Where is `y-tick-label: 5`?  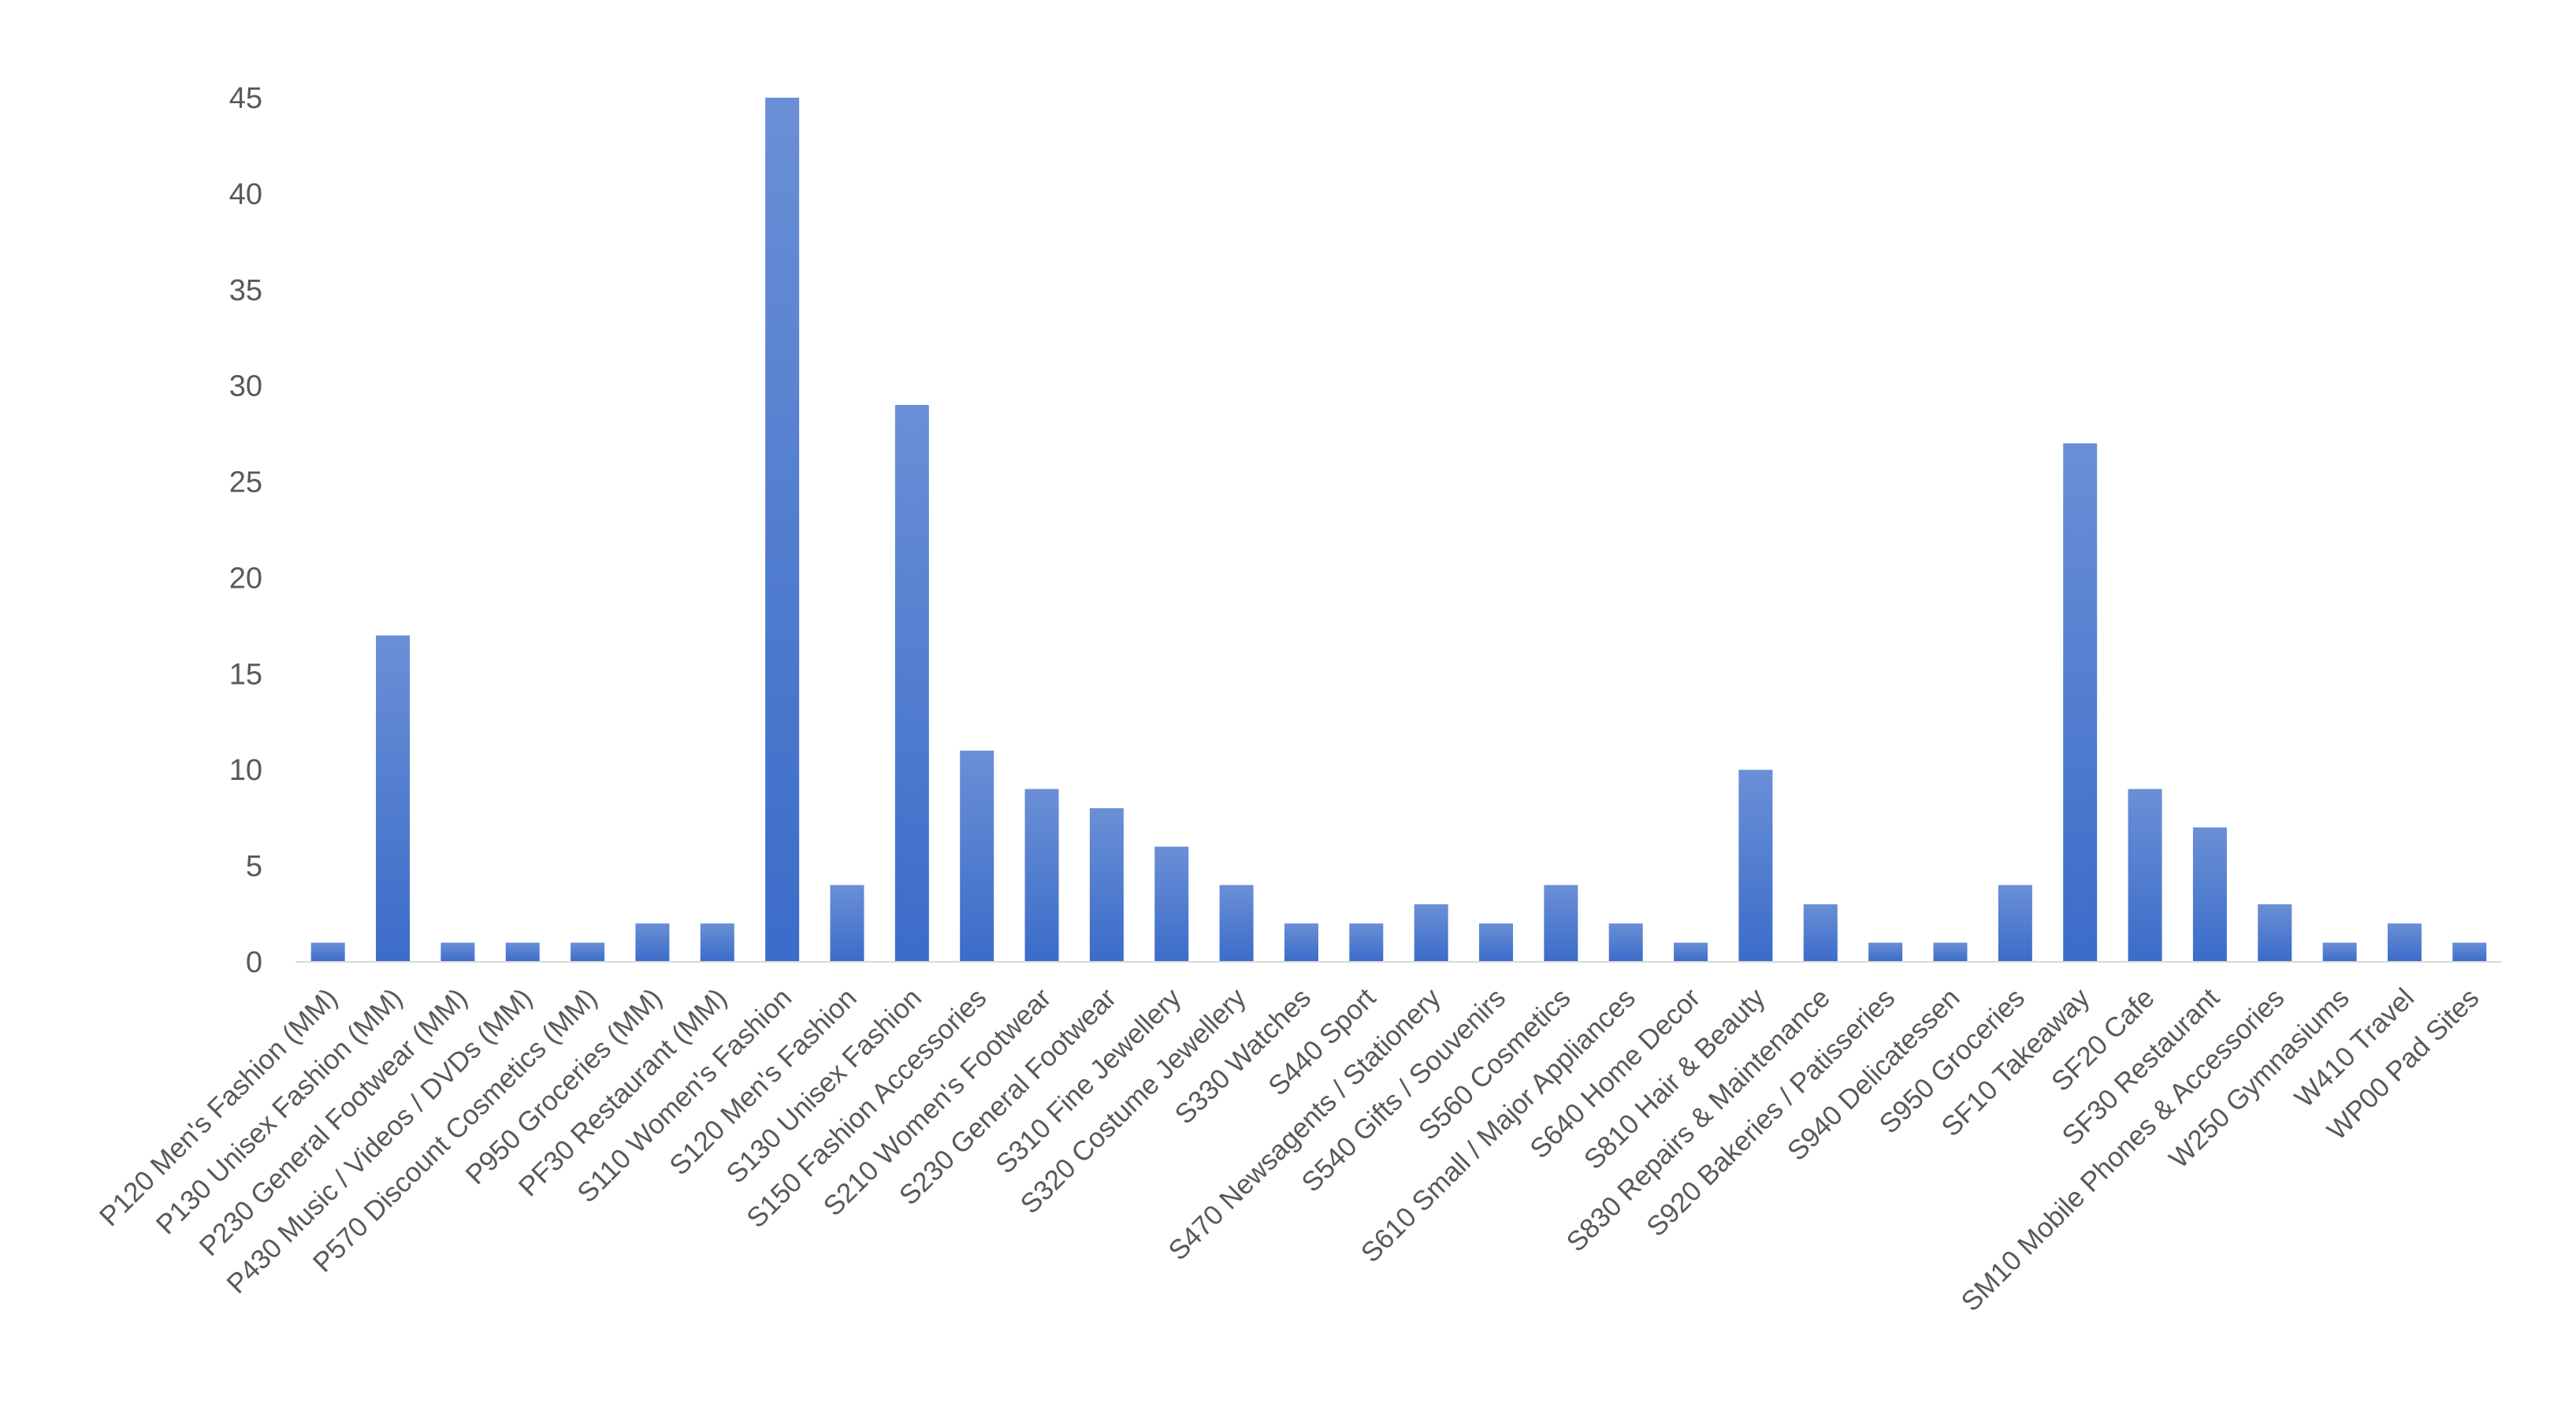 y-tick-label: 5 is located at coordinates (254, 866).